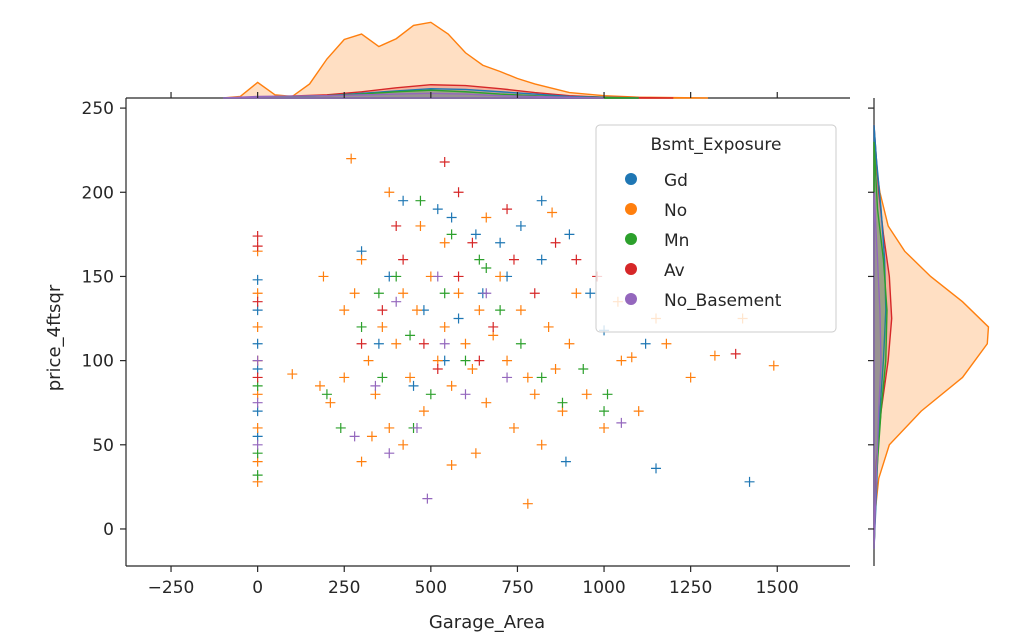 Image resolution: width=1029 pixels, height=635 pixels. I want to click on right-marginal-kde, so click(931, 332).